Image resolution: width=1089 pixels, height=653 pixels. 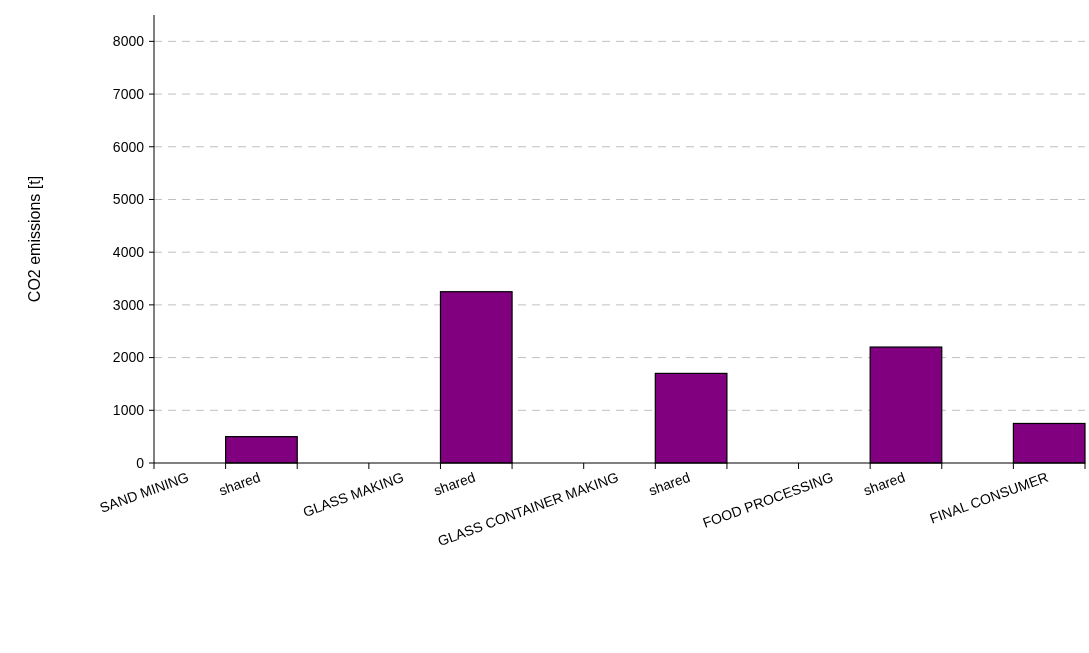 What do you see at coordinates (128, 252) in the screenshot?
I see `y-tick-label: 4000` at bounding box center [128, 252].